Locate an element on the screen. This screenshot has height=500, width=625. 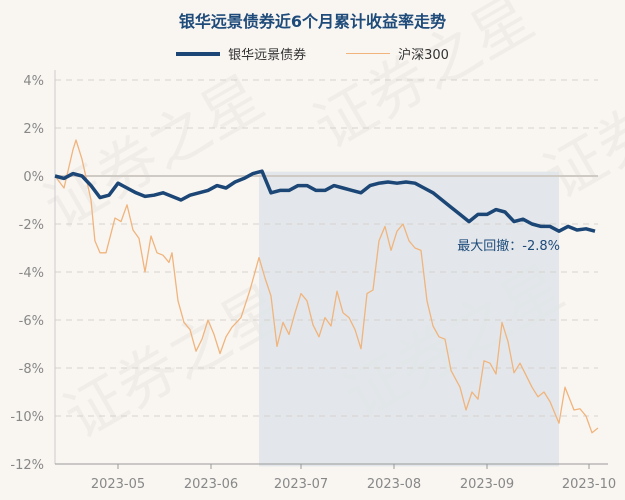
y-tick-label: 4% is located at coordinates (33, 81).